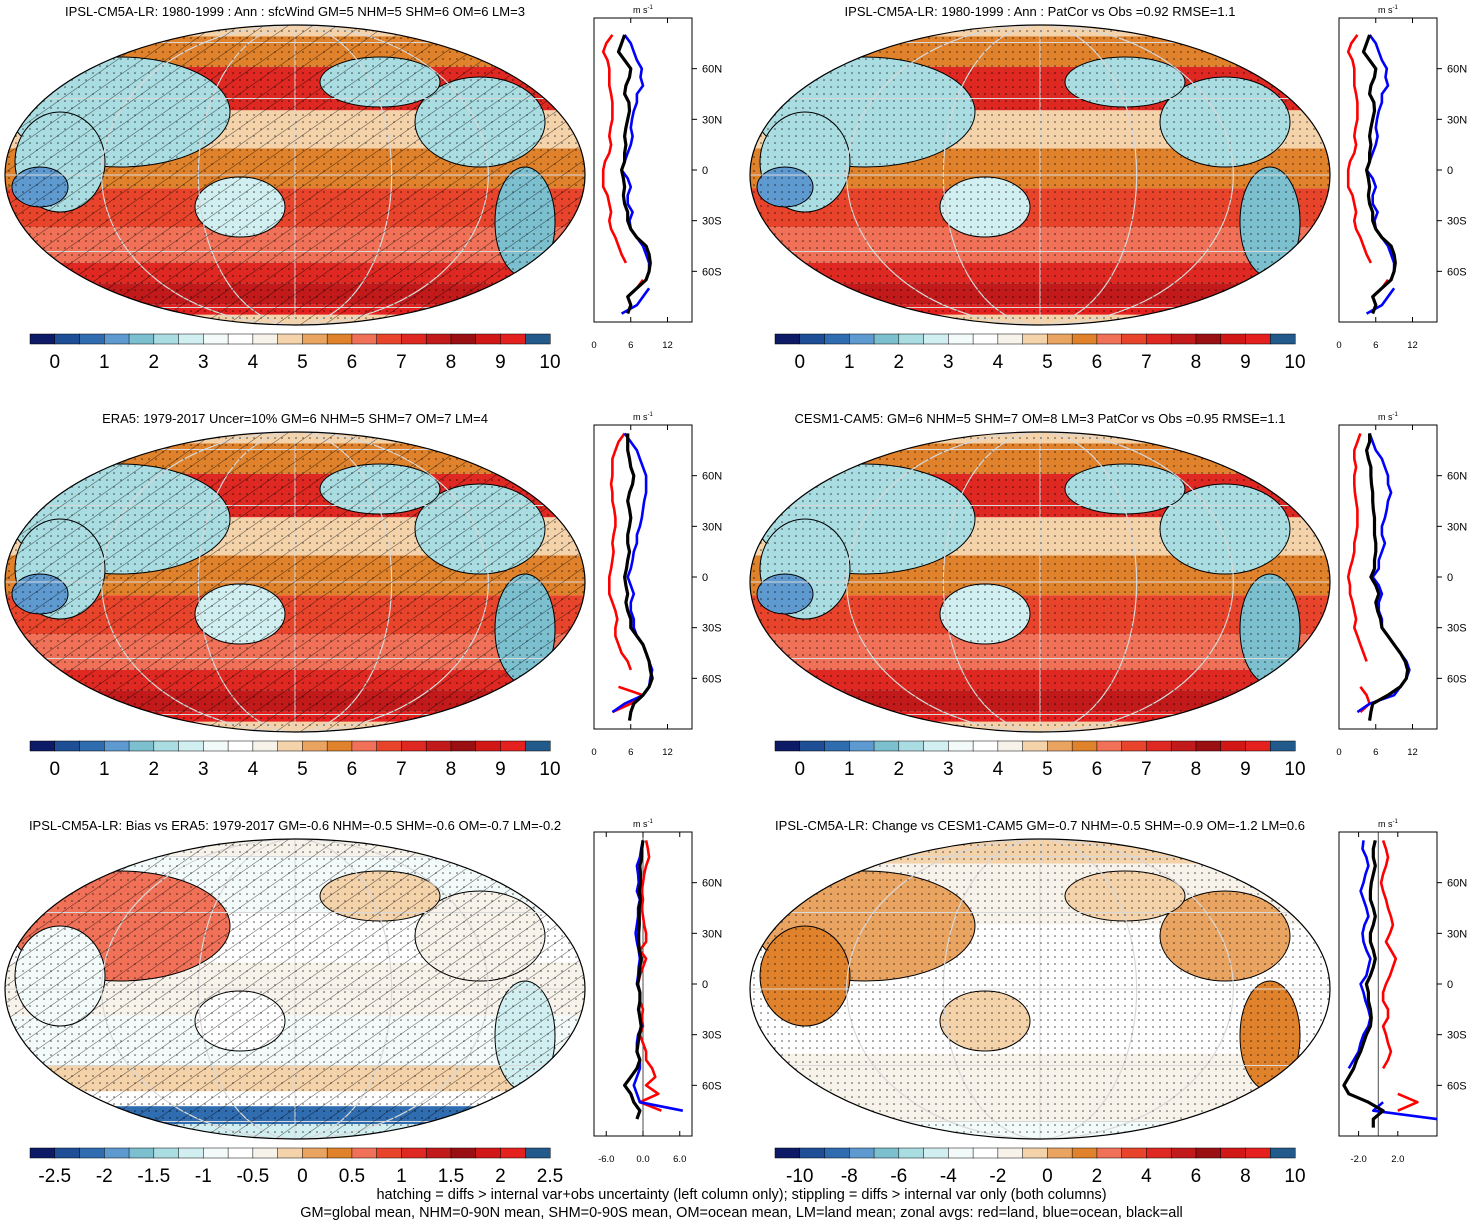  What do you see at coordinates (1047, 362) in the screenshot?
I see `colorbar-label: 5` at bounding box center [1047, 362].